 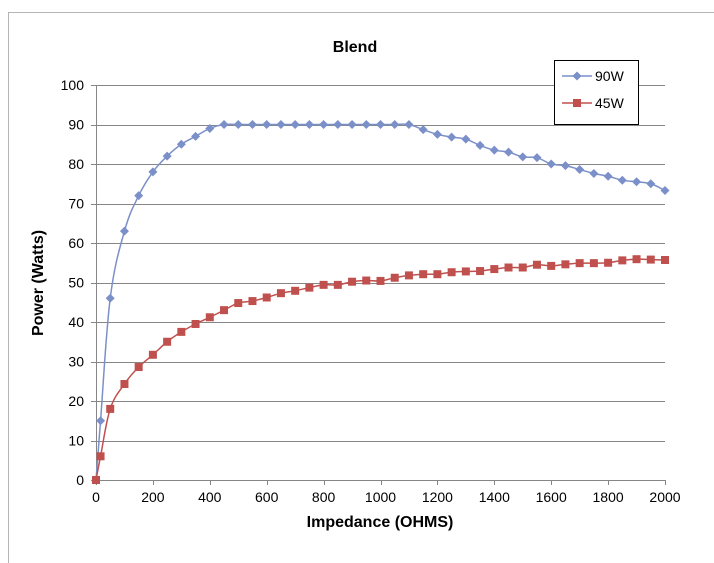 I want to click on y-tick-label-70: 70, so click(x=76, y=204).